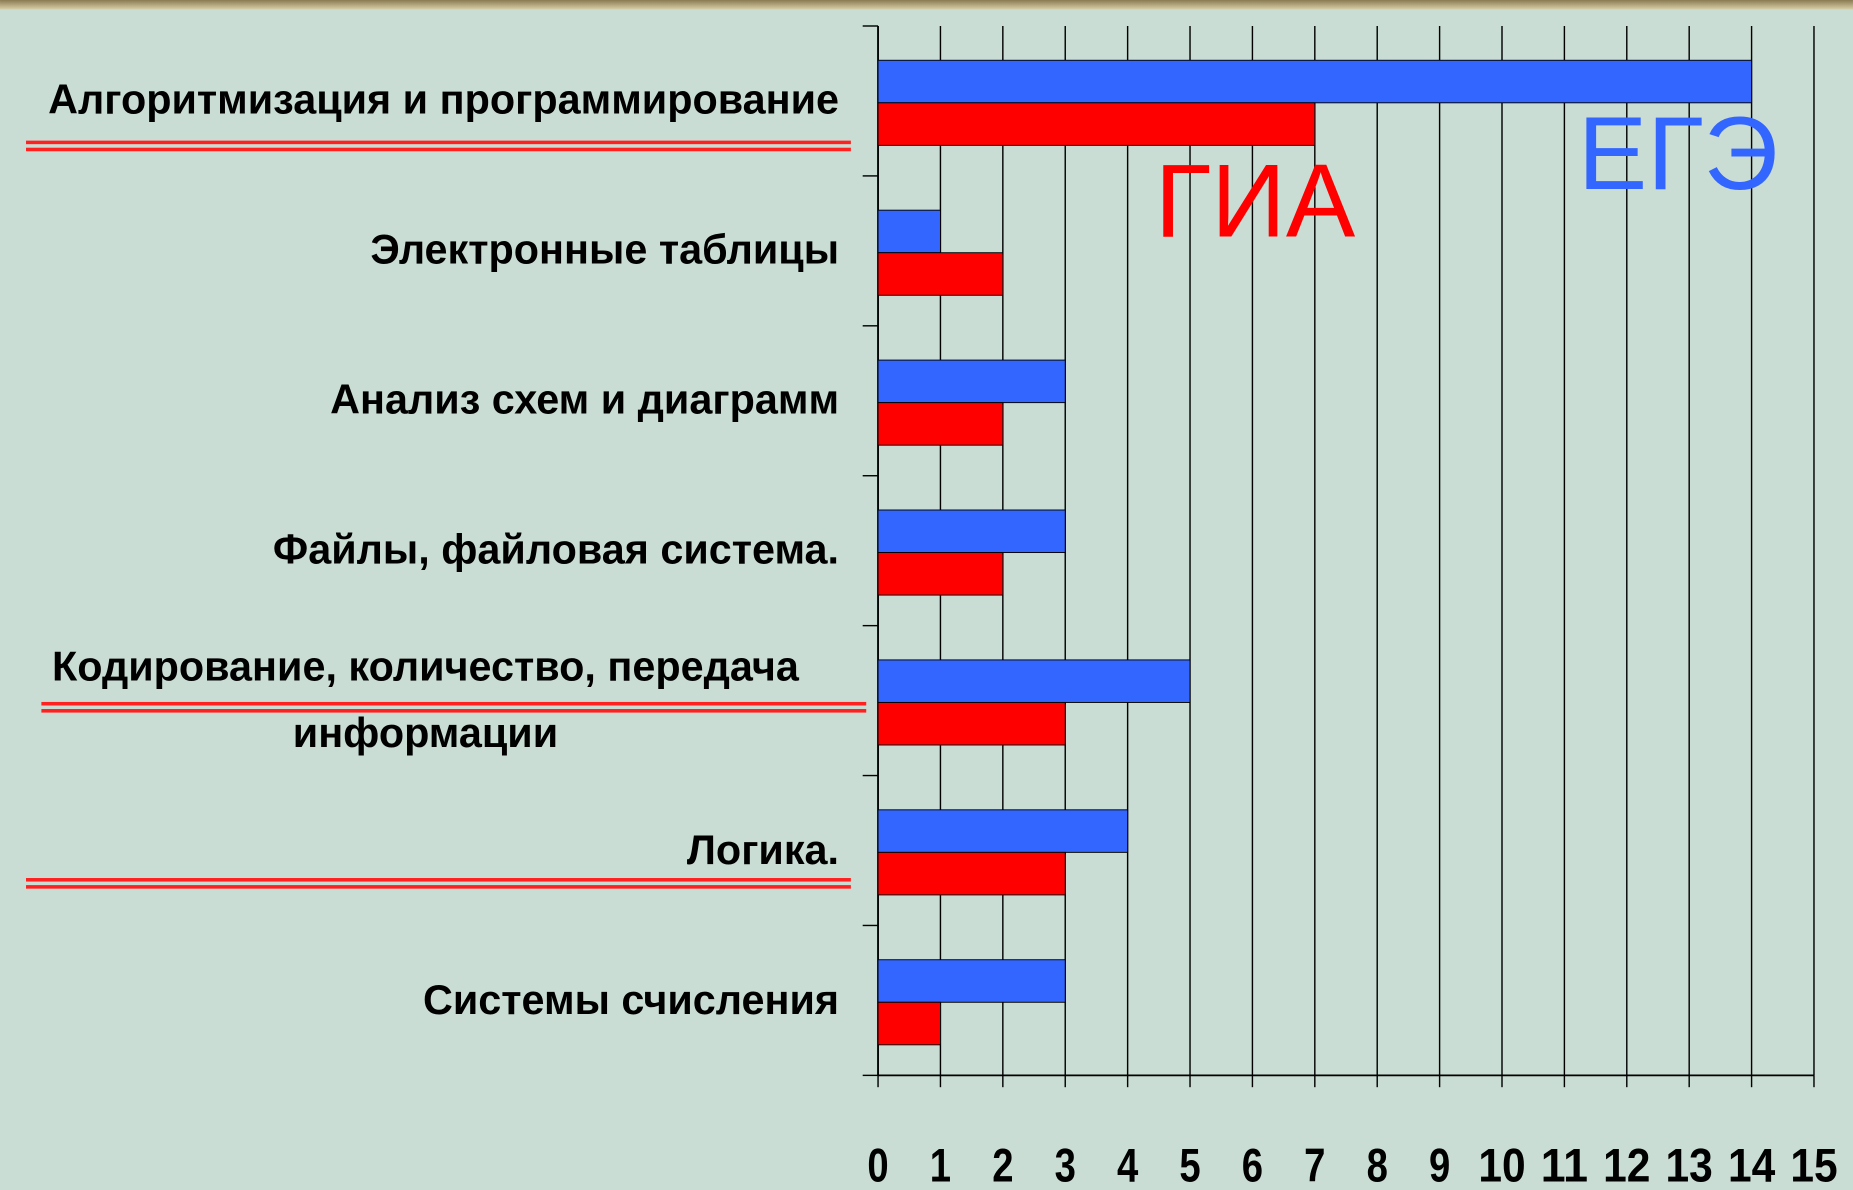 This screenshot has width=1853, height=1190. What do you see at coordinates (1439, 1165) in the screenshot?
I see `x-tick-label: 9` at bounding box center [1439, 1165].